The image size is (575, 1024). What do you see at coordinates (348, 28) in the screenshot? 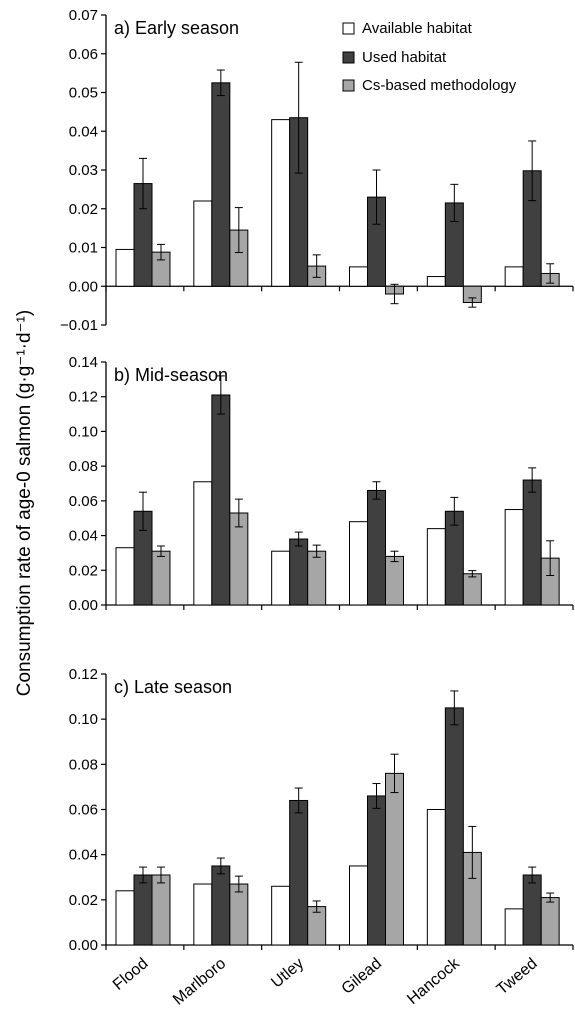
I see `legend-swatch-available` at bounding box center [348, 28].